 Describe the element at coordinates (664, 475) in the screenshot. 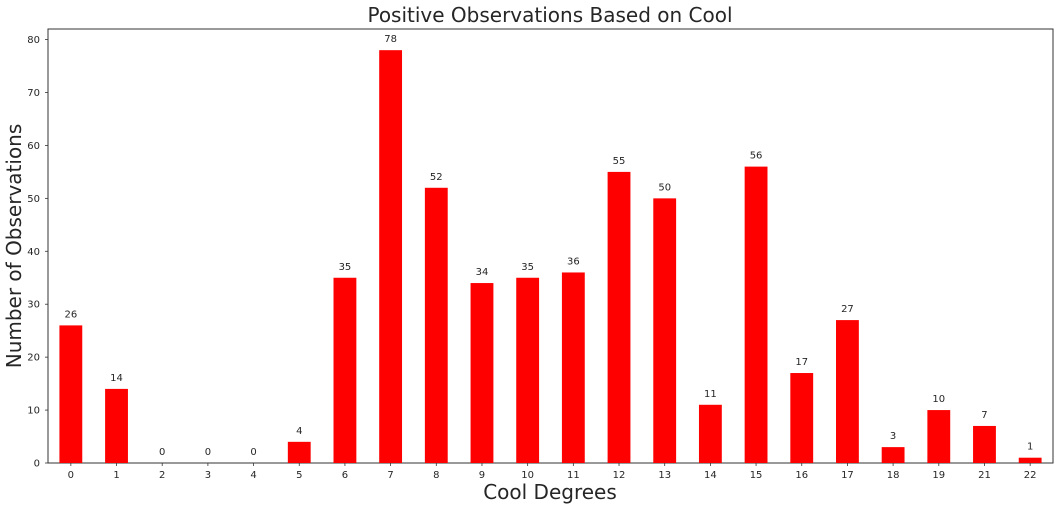

I see `x-tick-label-13: 13` at that location.